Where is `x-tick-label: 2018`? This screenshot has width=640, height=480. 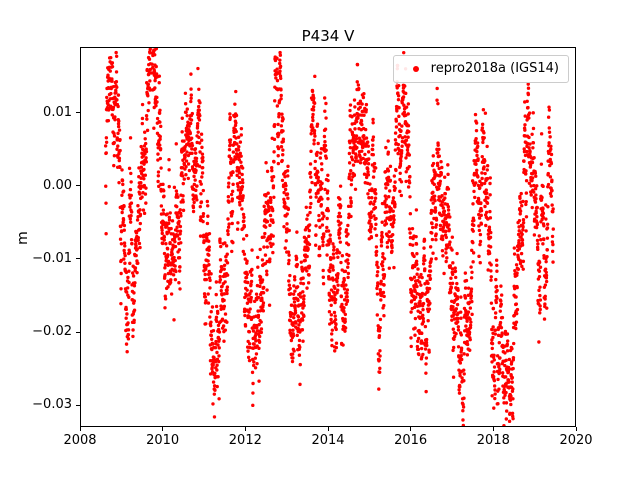
x-tick-label: 2018 is located at coordinates (493, 440).